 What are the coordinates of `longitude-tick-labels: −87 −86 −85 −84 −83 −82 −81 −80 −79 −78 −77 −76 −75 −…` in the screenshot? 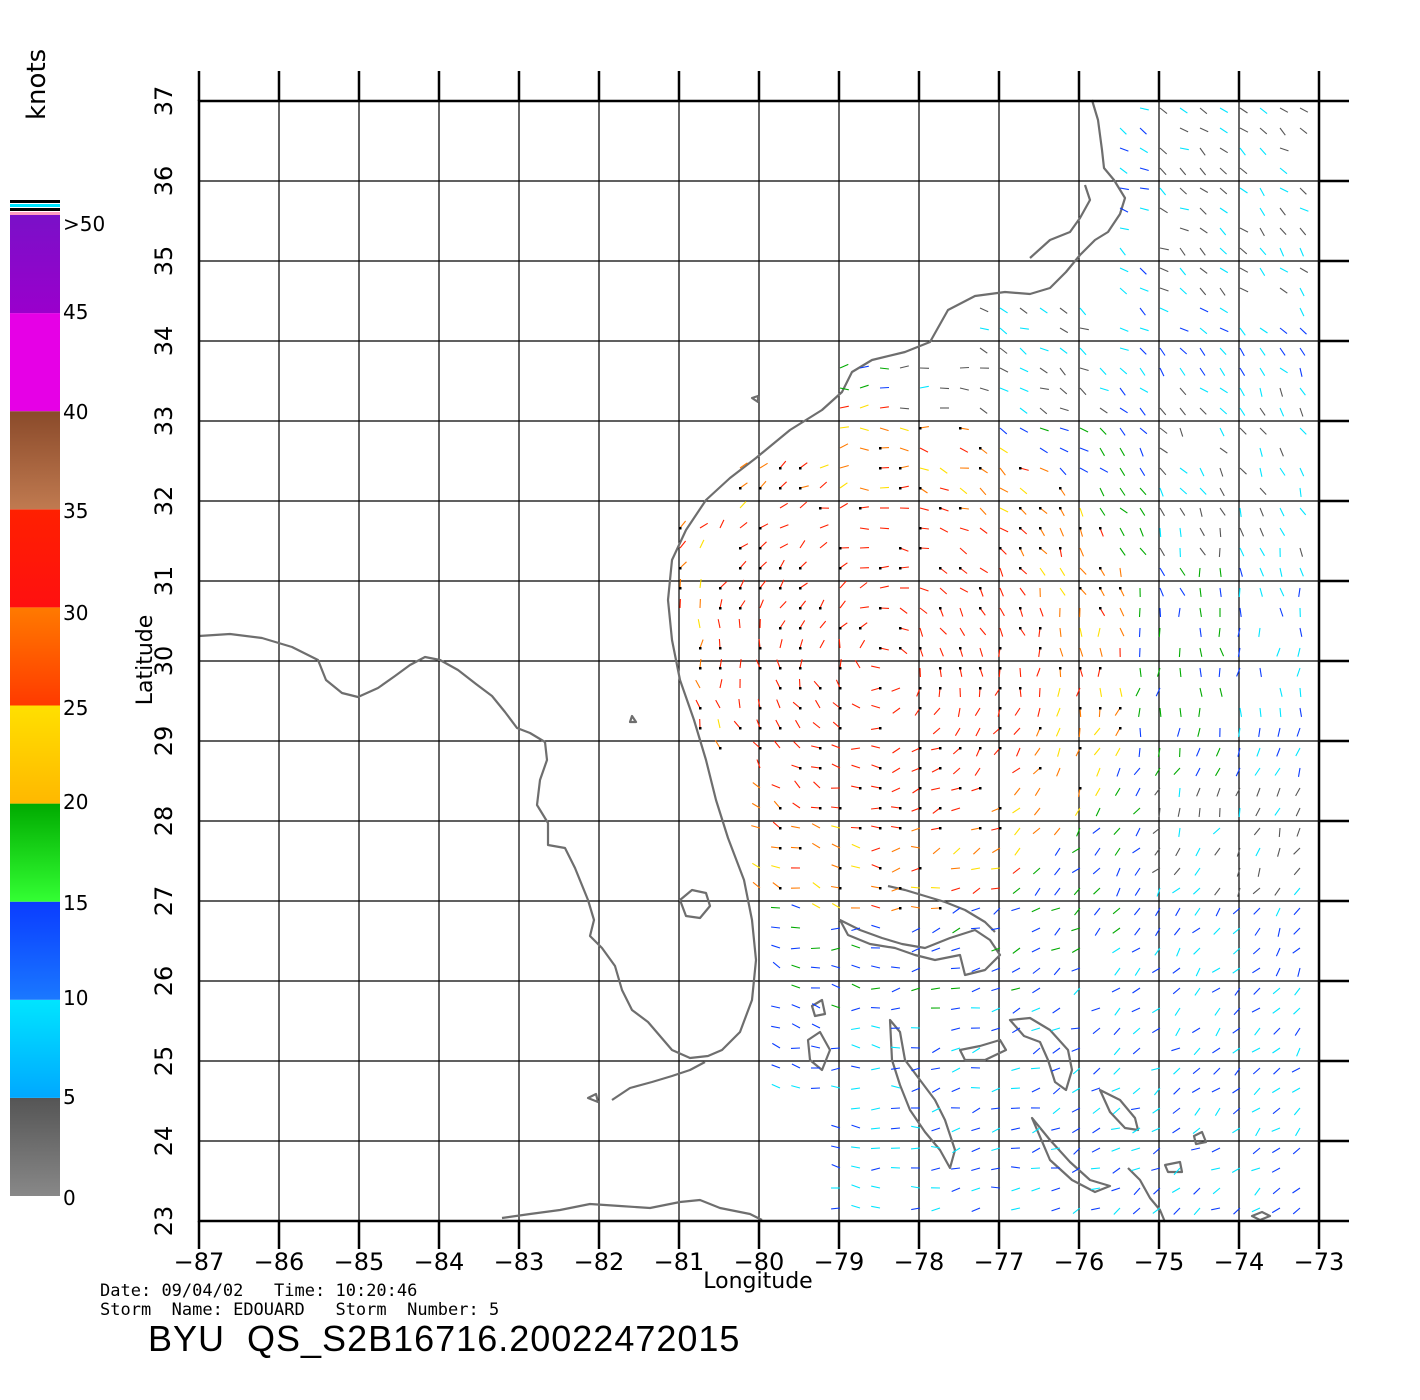 It's located at (759, 1262).